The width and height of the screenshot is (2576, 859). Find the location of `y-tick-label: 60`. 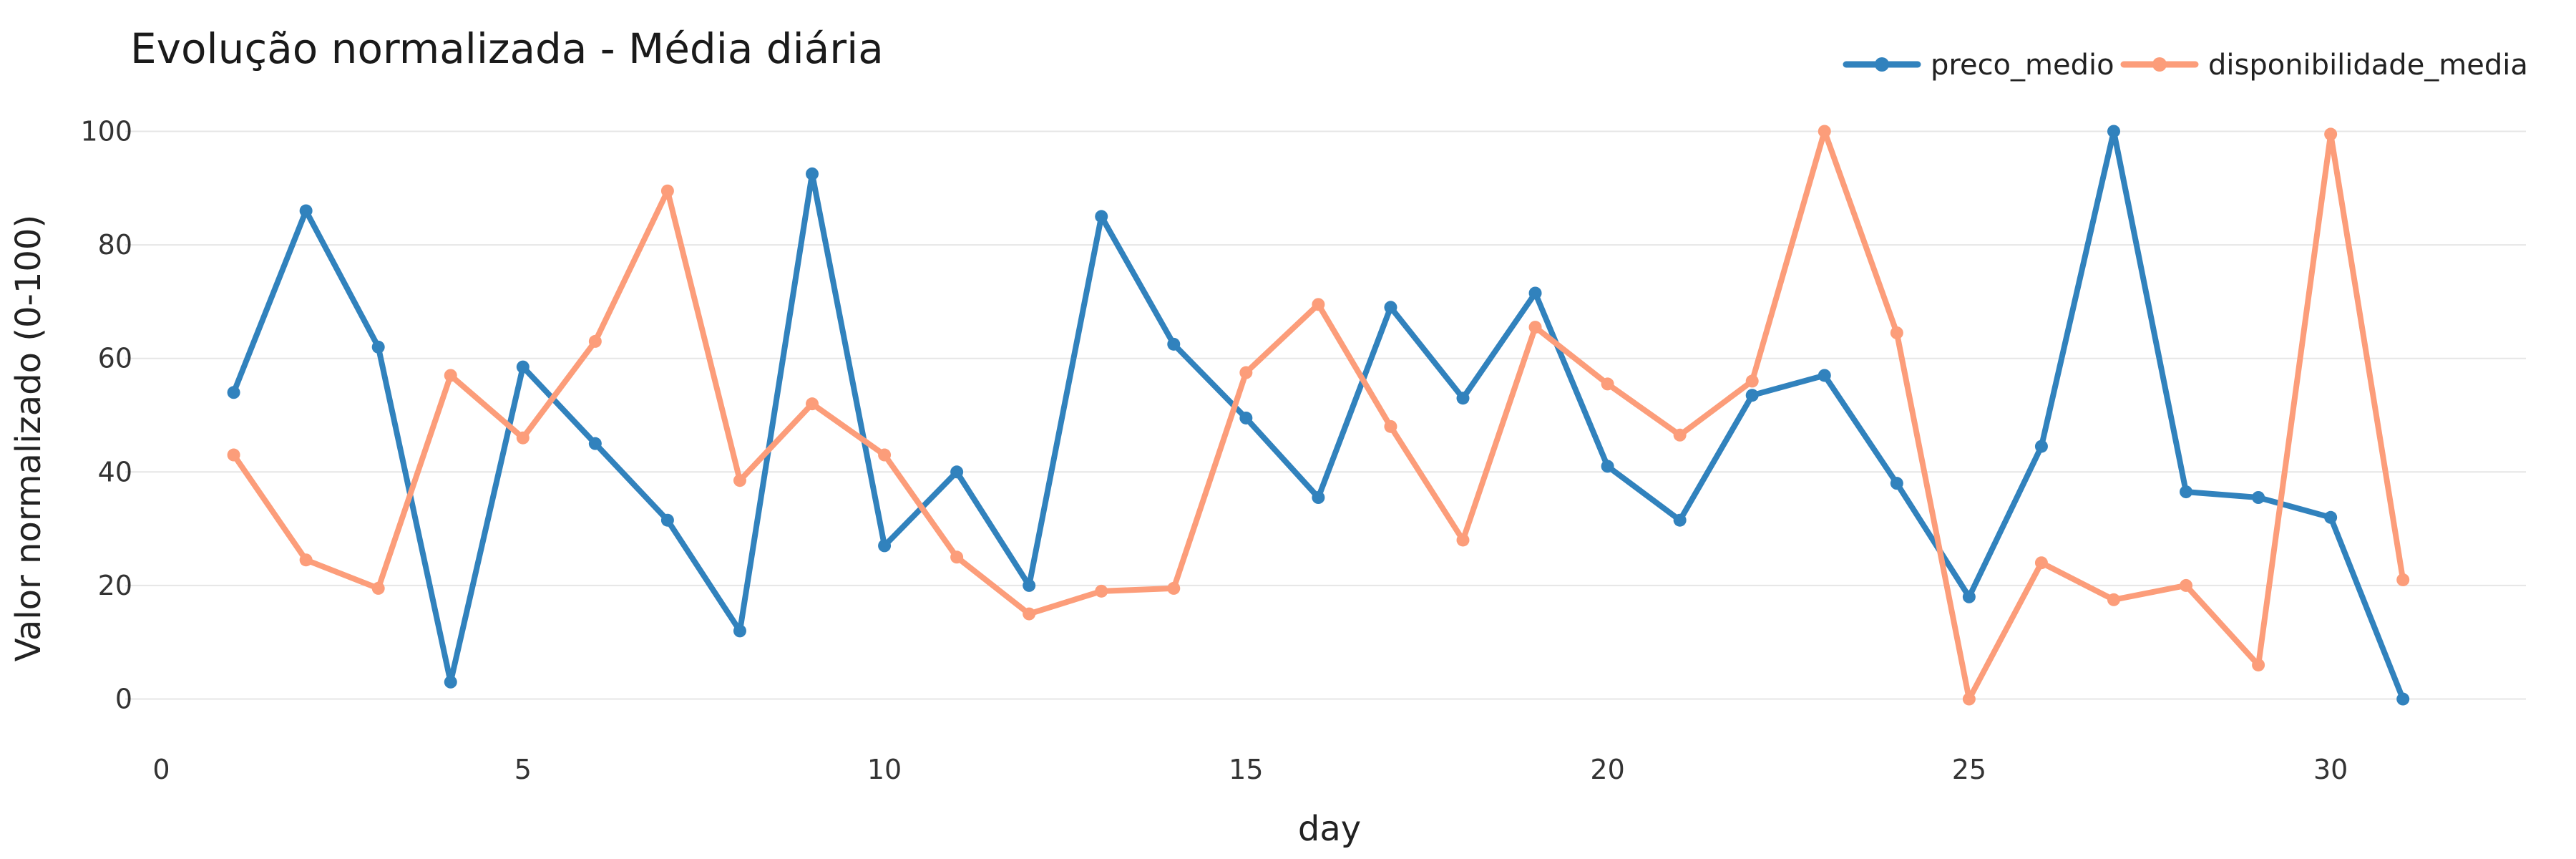

y-tick-label: 60 is located at coordinates (115, 358).